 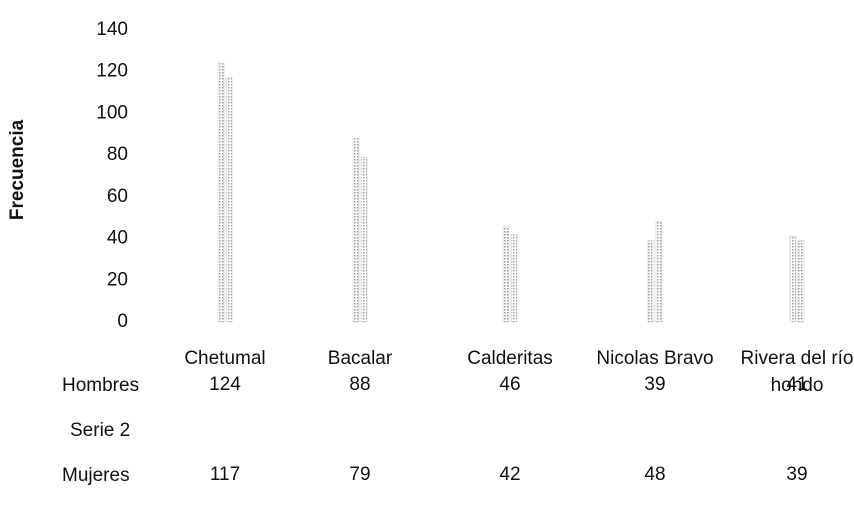 I want to click on data-label: 88, so click(x=360, y=384).